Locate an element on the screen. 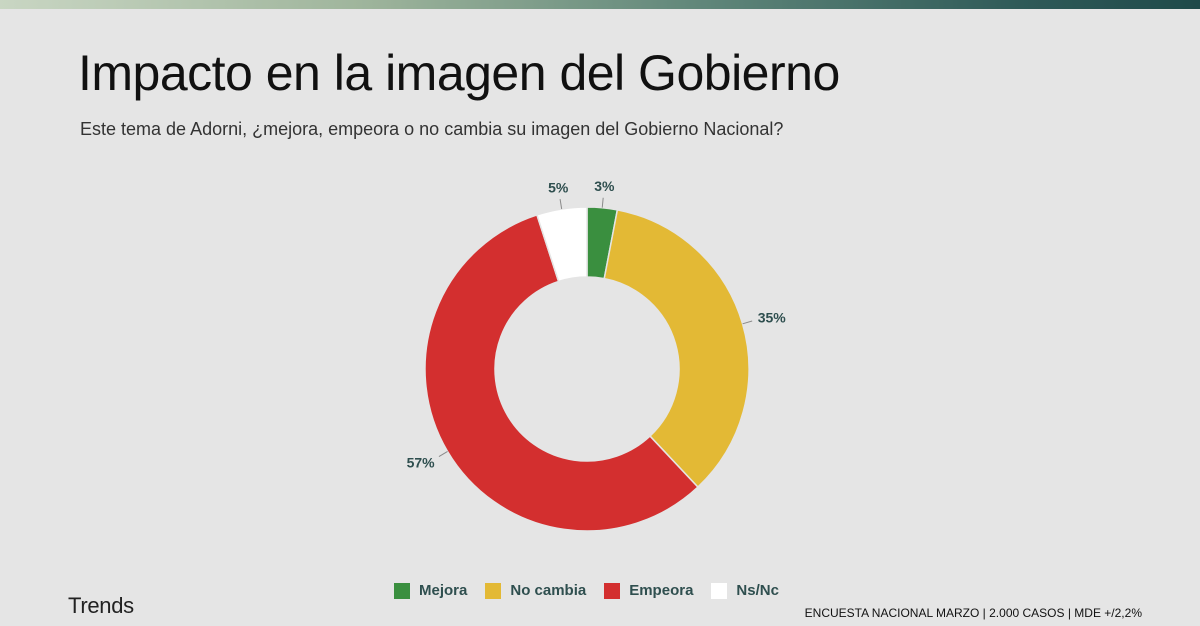  donut-slice-empeora is located at coordinates (561, 372).